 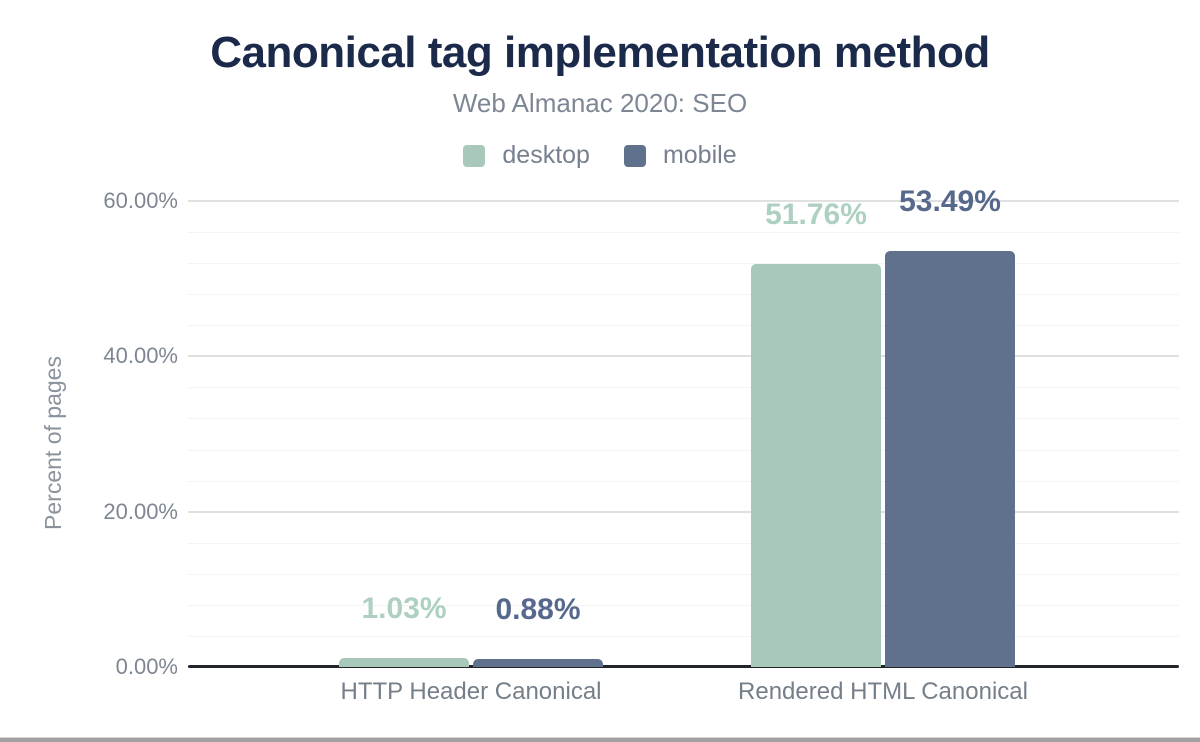 What do you see at coordinates (546, 155) in the screenshot?
I see `legend-label-desktop: desktop` at bounding box center [546, 155].